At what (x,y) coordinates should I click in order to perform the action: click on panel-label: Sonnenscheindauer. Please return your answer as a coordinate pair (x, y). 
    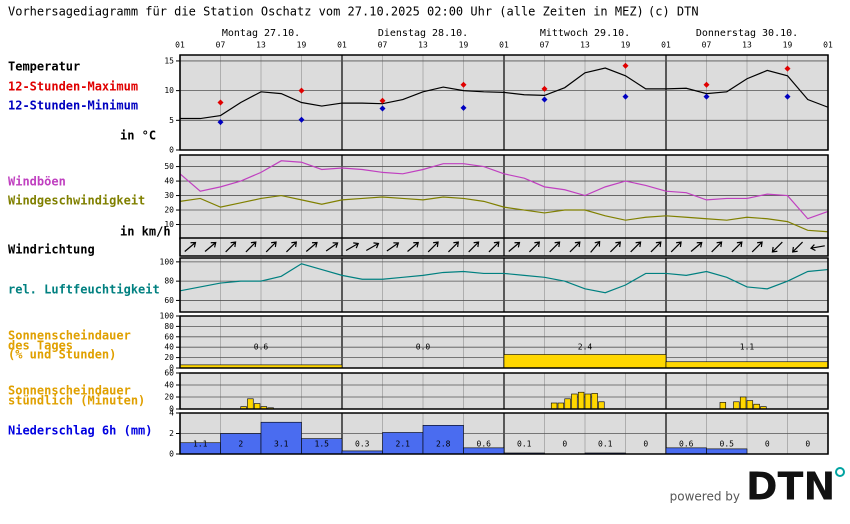
    Looking at the image, I should click on (69, 391).